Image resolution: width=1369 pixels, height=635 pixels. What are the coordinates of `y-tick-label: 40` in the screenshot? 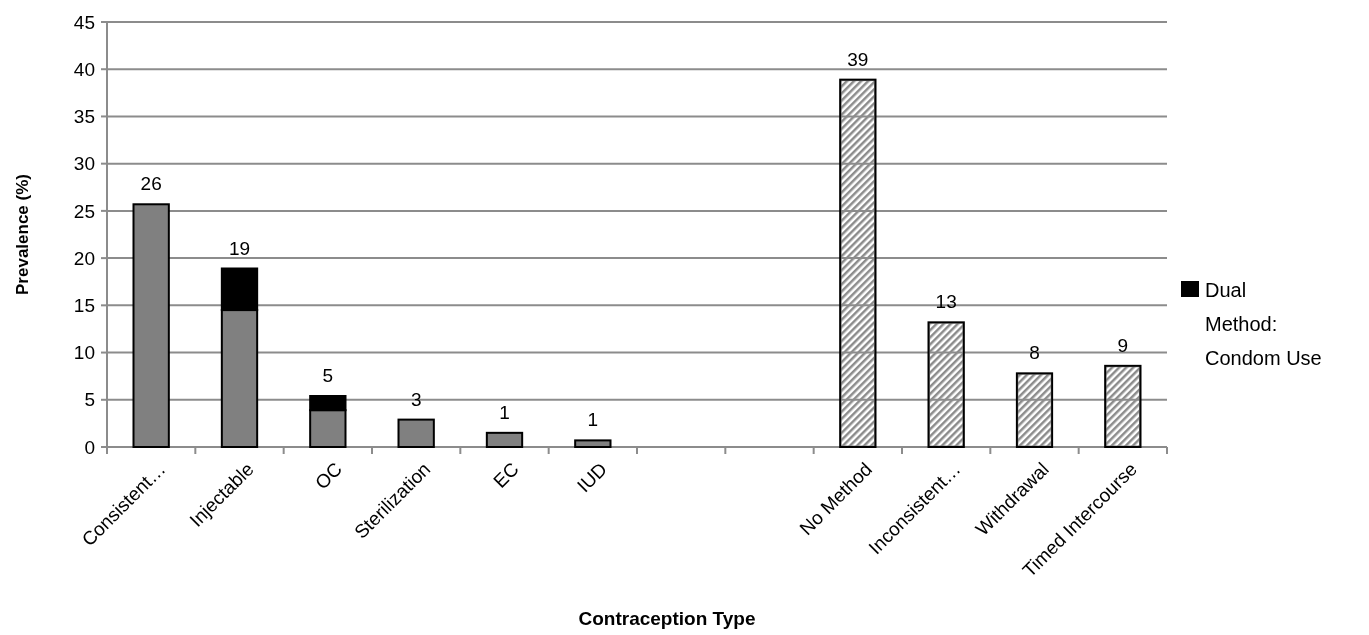 It's located at (84, 69).